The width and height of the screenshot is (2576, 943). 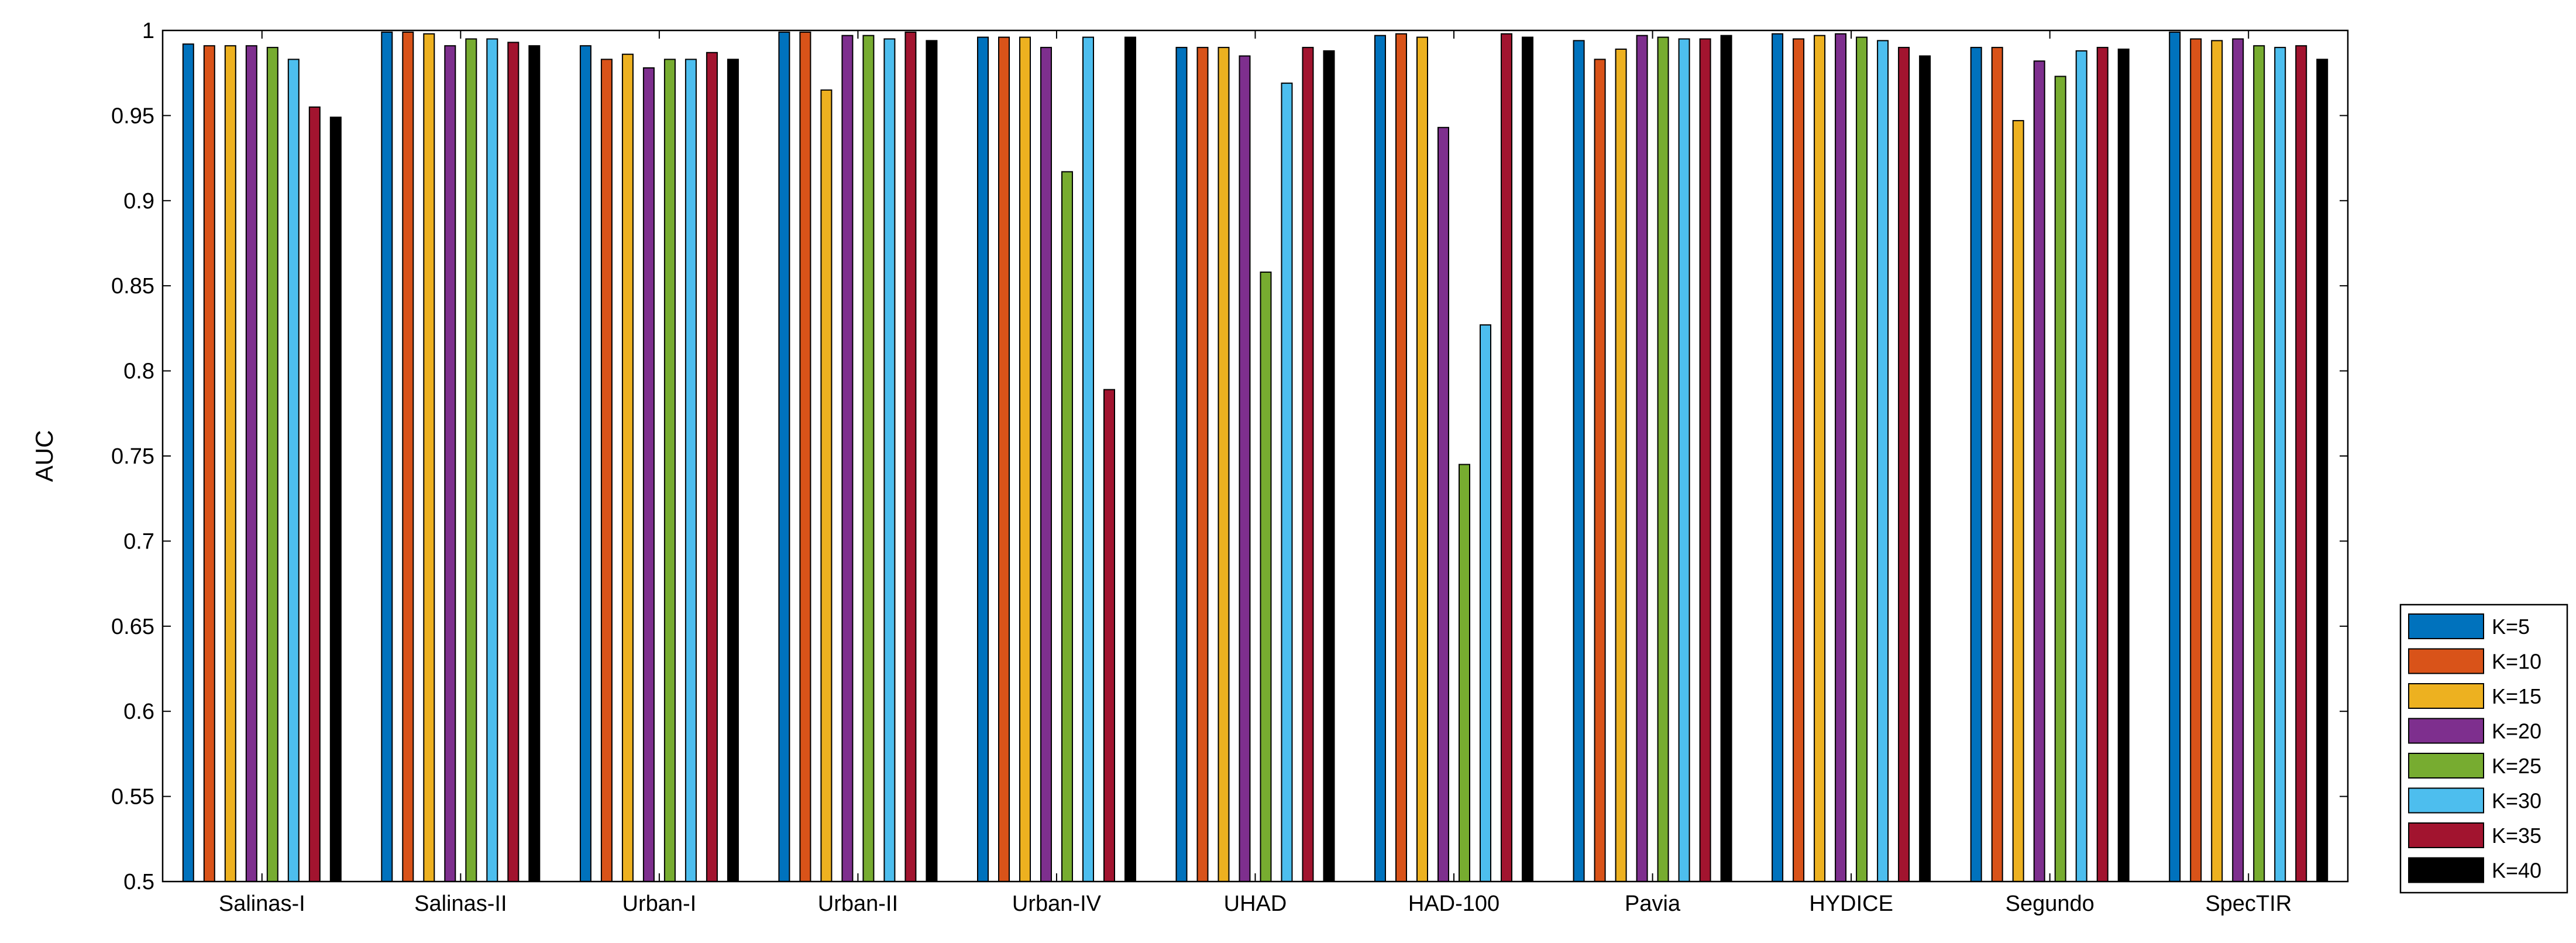 What do you see at coordinates (138, 711) in the screenshot?
I see `y-tick-label: 0.6` at bounding box center [138, 711].